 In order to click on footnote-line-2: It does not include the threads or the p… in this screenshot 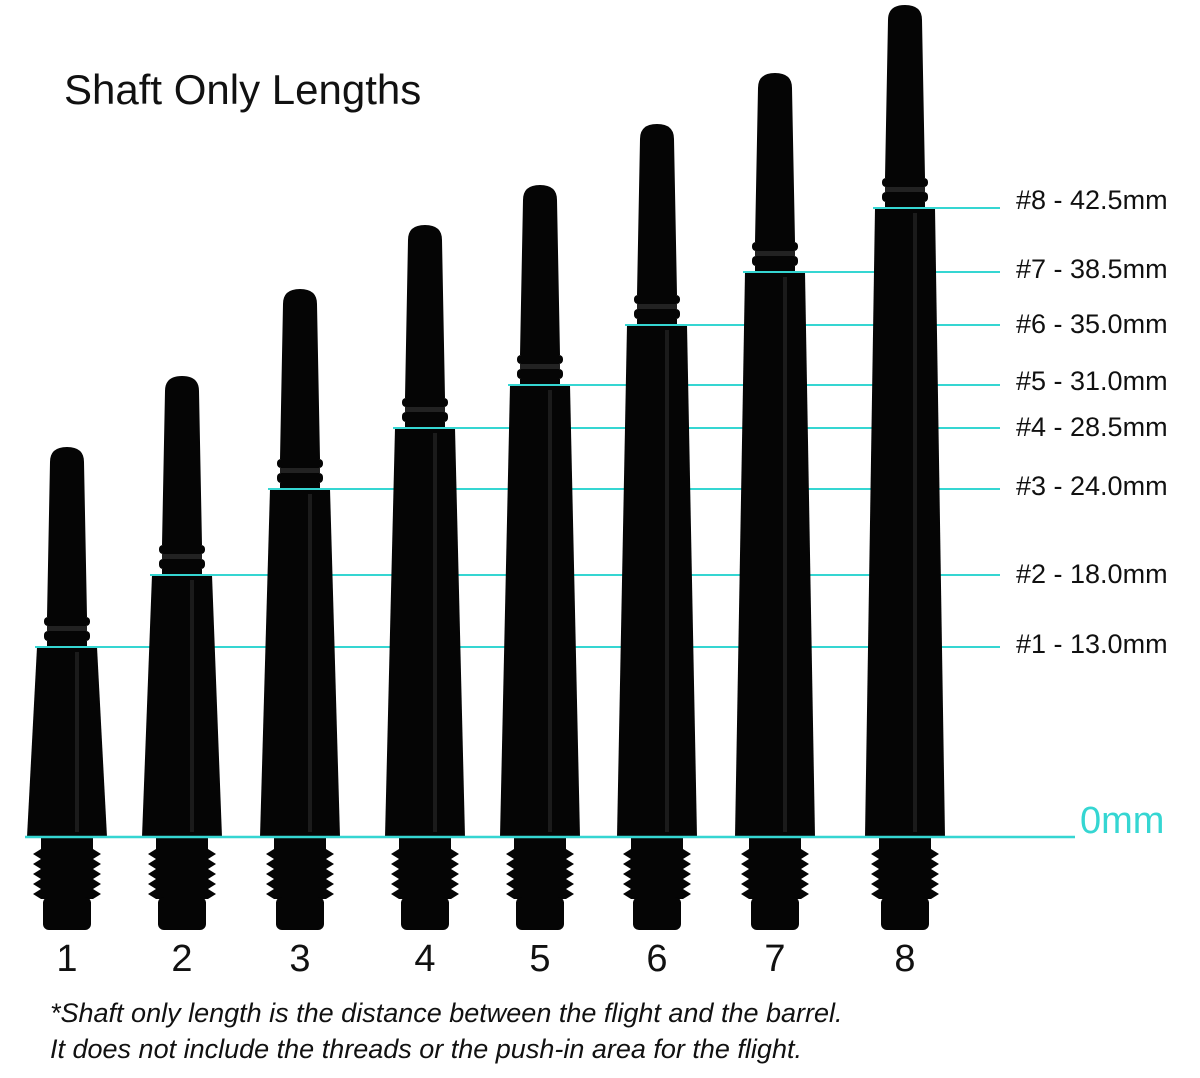, I will do `click(426, 1049)`.